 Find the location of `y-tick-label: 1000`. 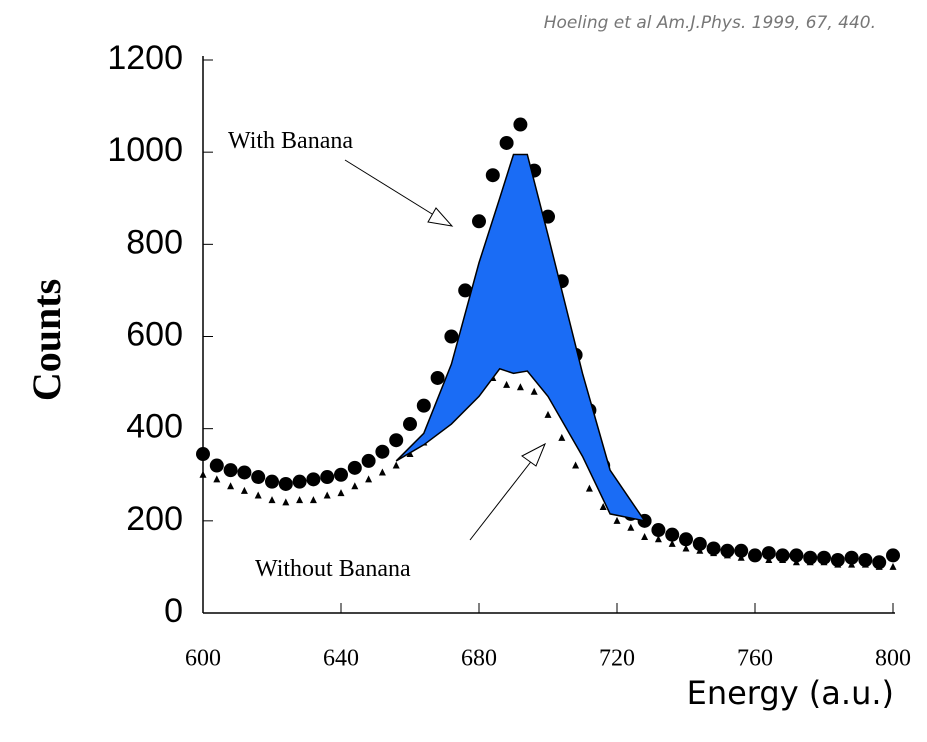

y-tick-label: 1000 is located at coordinates (145, 150).